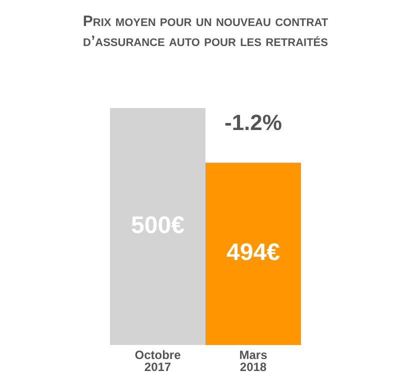 The height and width of the screenshot is (386, 411). Describe the element at coordinates (158, 361) in the screenshot. I see `x-tick-label: Octobre 2017` at that location.